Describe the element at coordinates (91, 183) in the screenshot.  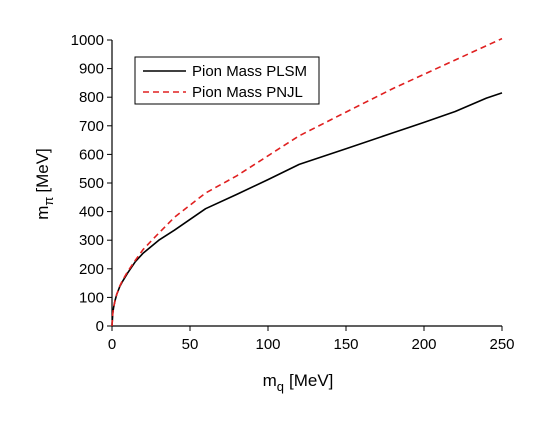
I see `y-tick-label: 500` at that location.